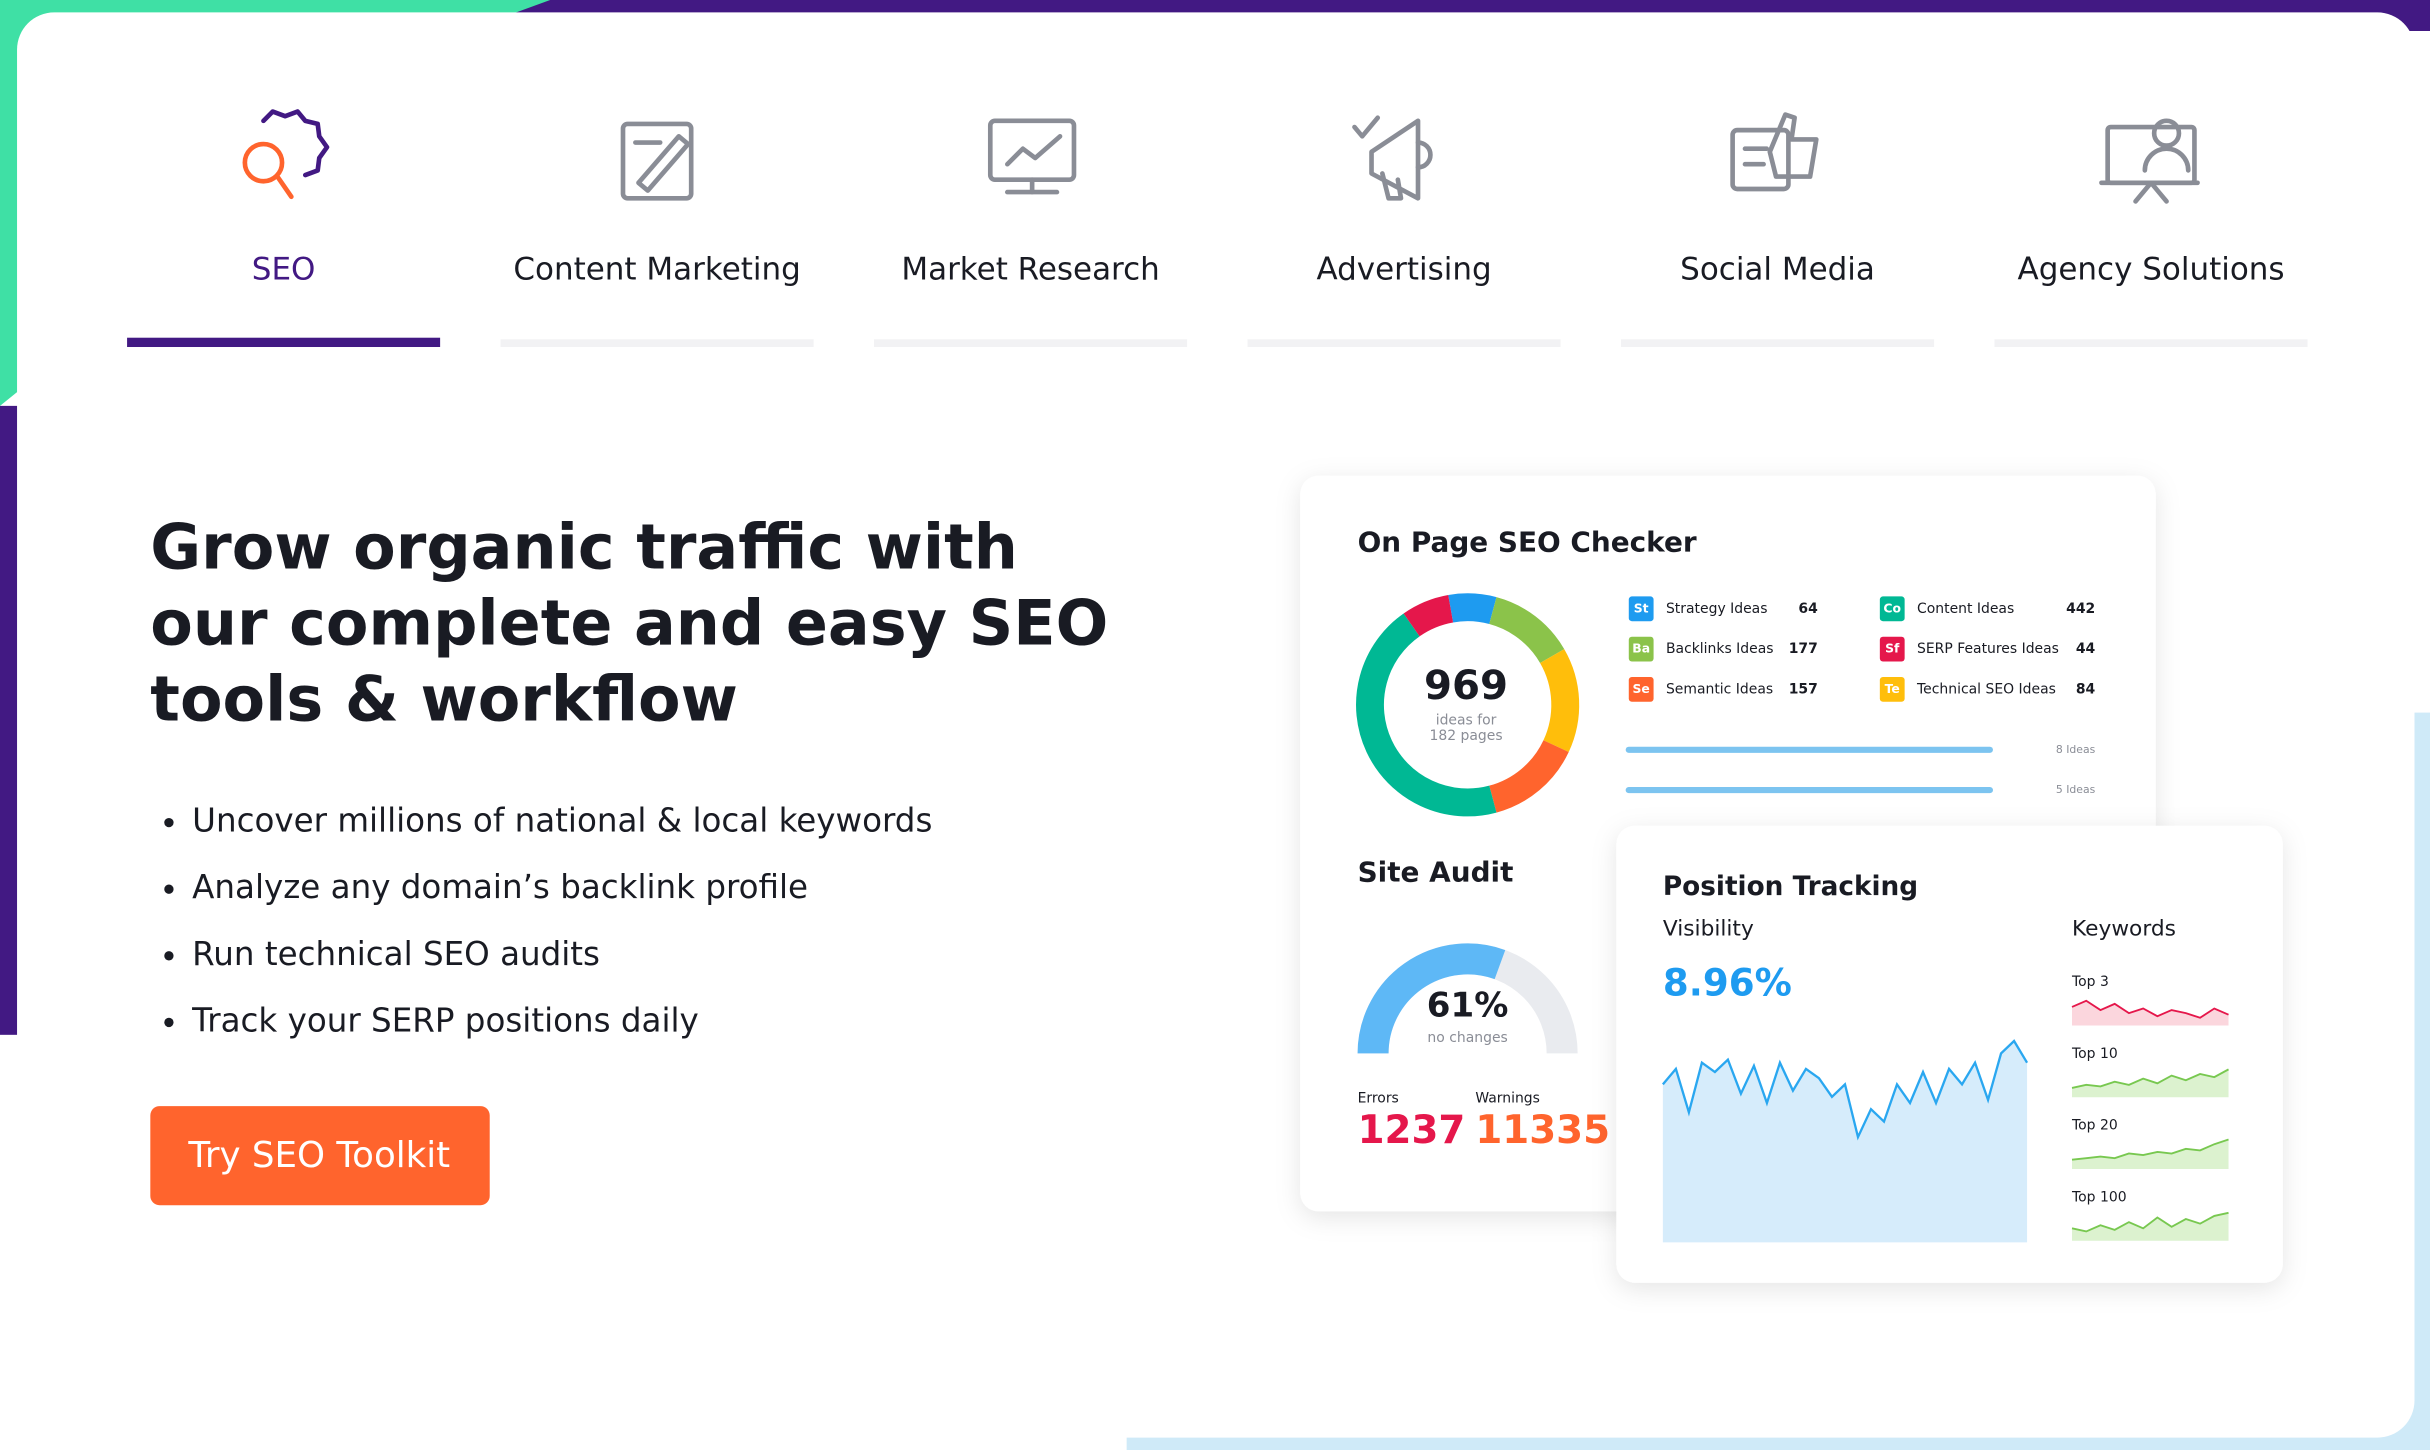  I want to click on idea-count: 64, so click(1808, 609).